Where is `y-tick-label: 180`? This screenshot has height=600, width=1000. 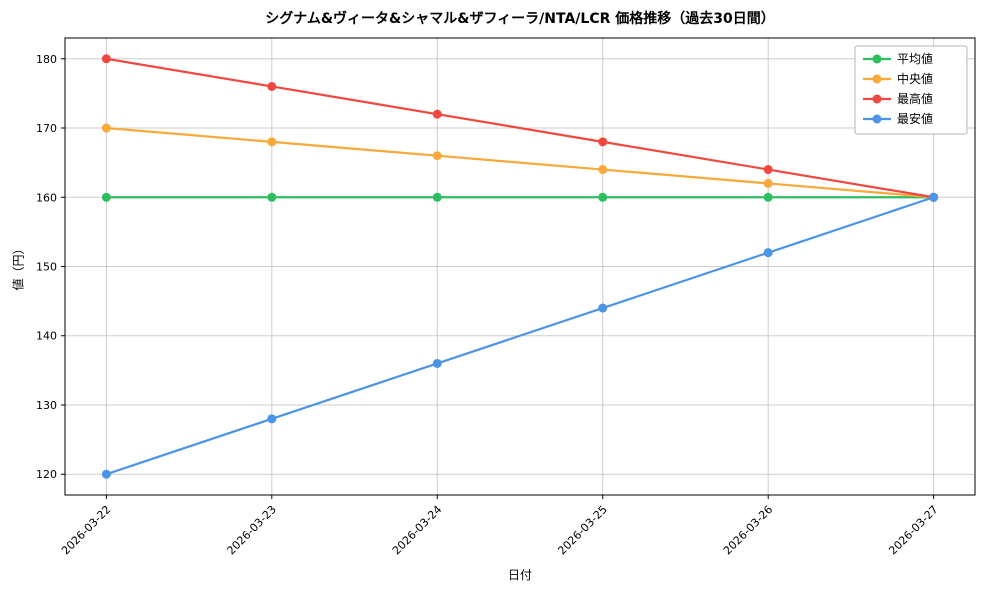 y-tick-label: 180 is located at coordinates (46, 59).